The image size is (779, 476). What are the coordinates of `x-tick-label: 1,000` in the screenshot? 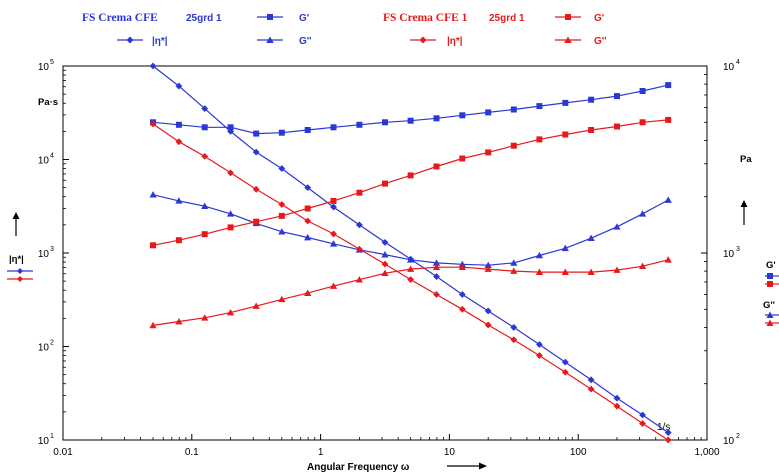 It's located at (706, 452).